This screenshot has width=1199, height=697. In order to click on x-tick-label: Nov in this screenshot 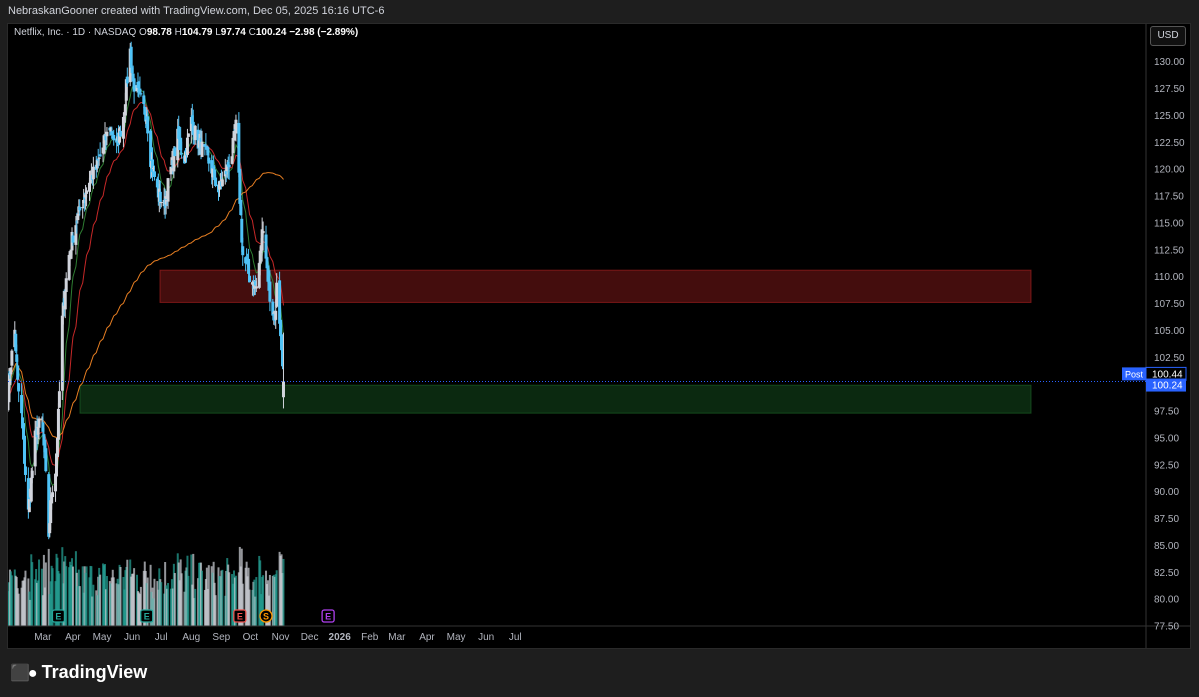, I will do `click(281, 637)`.